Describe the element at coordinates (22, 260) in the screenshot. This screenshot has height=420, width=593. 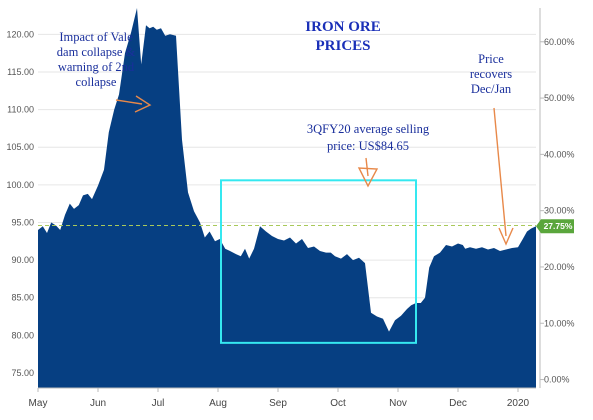
I see `y-tick-label: 90.00` at that location.